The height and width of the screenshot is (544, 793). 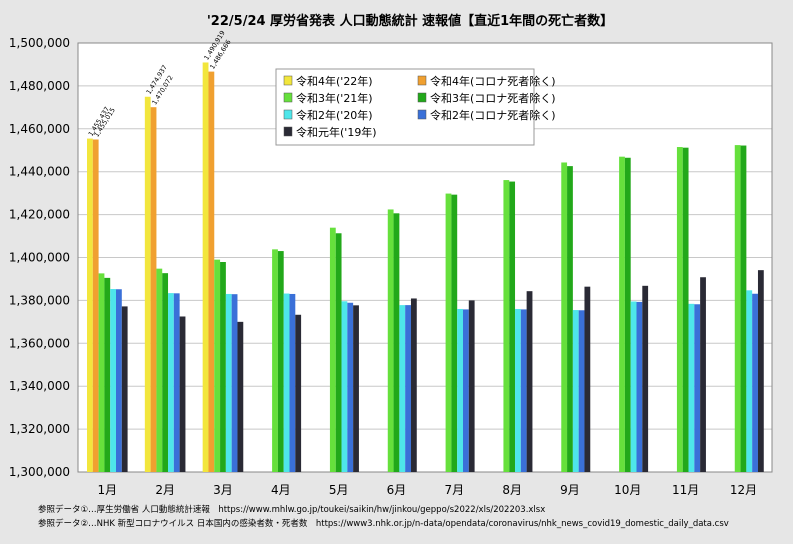 I want to click on x-axis: 1月 2月 3月 4月 5月 6月 7月 8月 9月 10月 11月 12月, so click(x=427, y=490).